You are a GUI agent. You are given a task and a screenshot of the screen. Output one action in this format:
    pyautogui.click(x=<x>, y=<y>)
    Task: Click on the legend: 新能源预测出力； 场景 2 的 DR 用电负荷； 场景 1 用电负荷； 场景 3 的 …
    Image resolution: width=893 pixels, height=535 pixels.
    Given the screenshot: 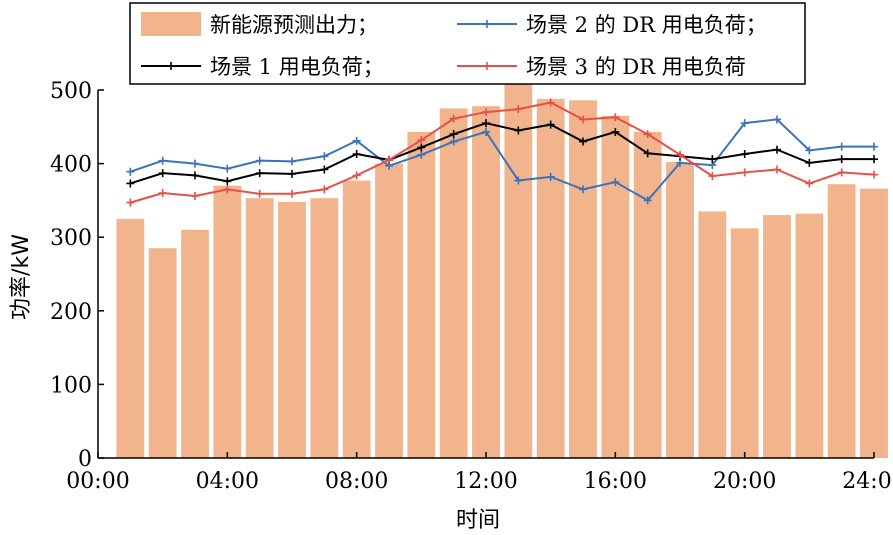 What is the action you would take?
    pyautogui.click(x=467, y=43)
    